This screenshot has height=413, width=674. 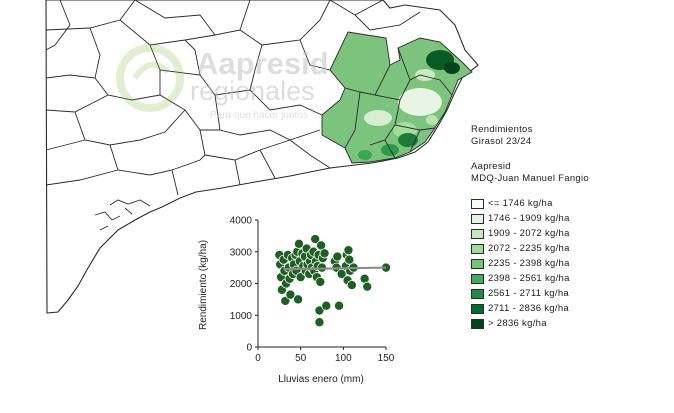 I want to click on legend-item: 2072 - 2235 kg/ha, so click(x=530, y=248).